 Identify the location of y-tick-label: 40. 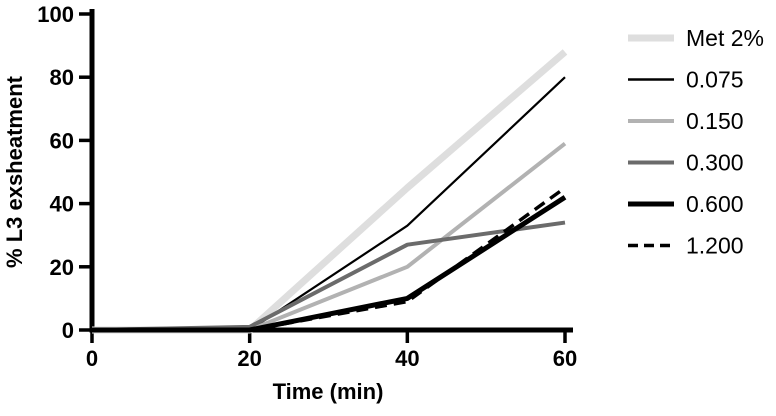
(62, 204).